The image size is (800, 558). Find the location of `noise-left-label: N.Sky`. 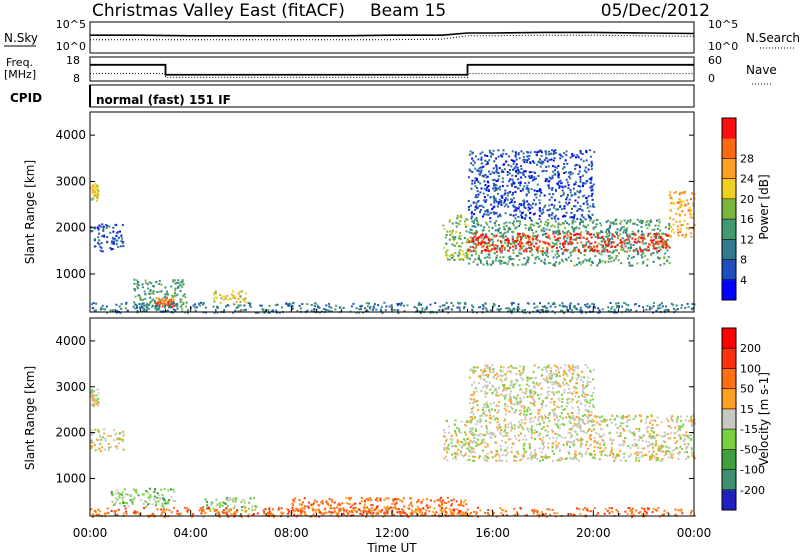

noise-left-label: N.Sky is located at coordinates (21, 38).